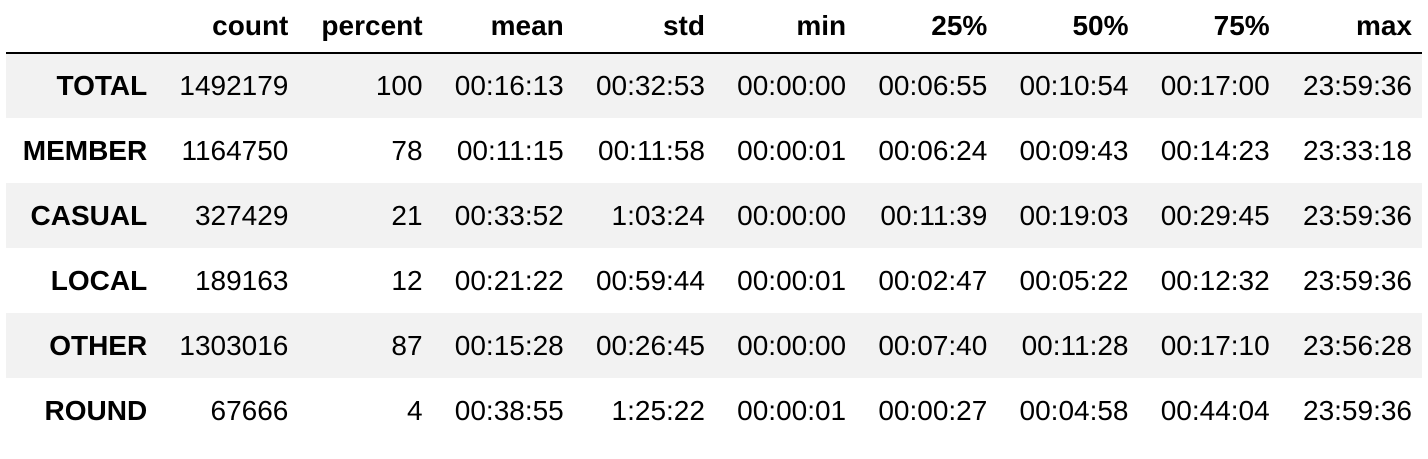  What do you see at coordinates (509, 85) in the screenshot?
I see `table-cell: 00:16:13` at bounding box center [509, 85].